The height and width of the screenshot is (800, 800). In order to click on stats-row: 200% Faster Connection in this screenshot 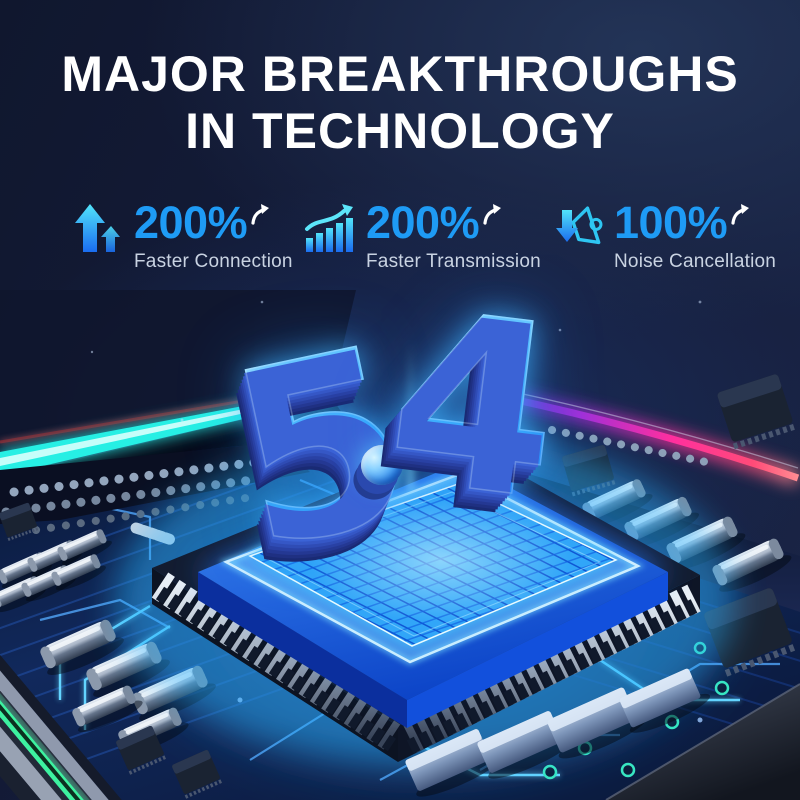, I will do `click(400, 239)`.